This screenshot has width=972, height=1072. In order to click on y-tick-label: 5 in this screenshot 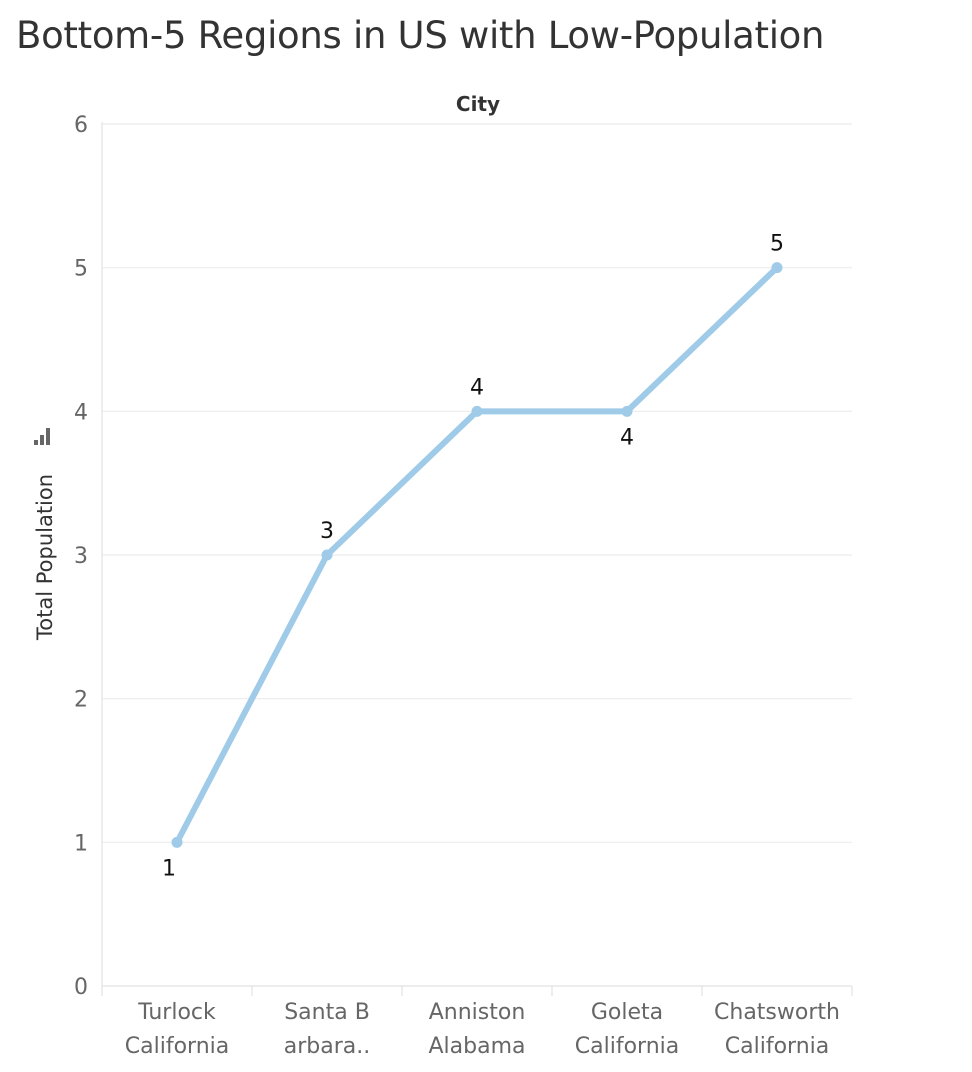, I will do `click(81, 269)`.